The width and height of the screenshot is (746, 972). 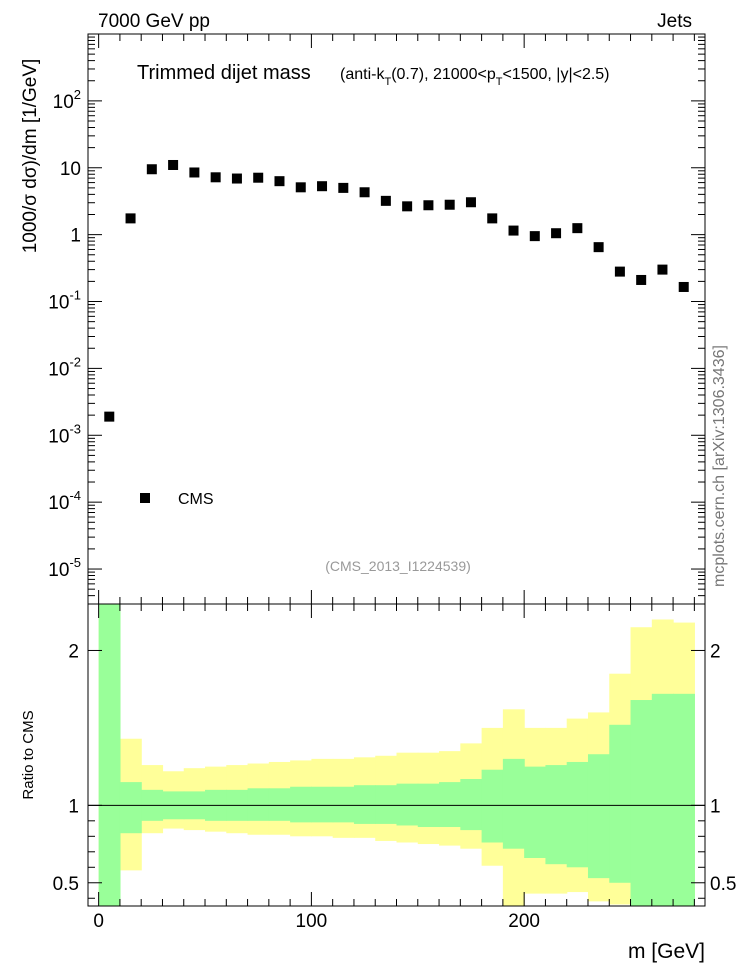 What do you see at coordinates (723, 884) in the screenshot?
I see `ratio-y-tick-label-right: 0.5` at bounding box center [723, 884].